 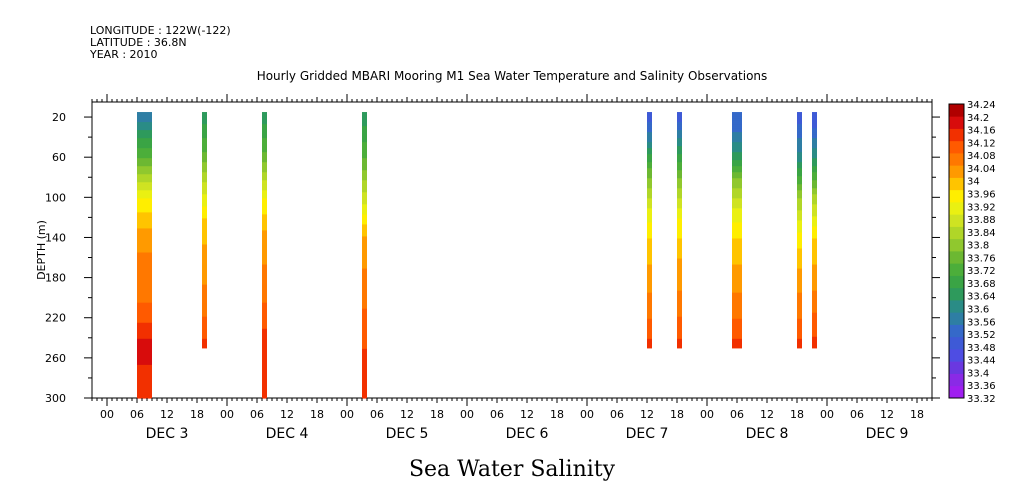 What do you see at coordinates (59, 117) in the screenshot?
I see `y-tick-label: 20` at bounding box center [59, 117].